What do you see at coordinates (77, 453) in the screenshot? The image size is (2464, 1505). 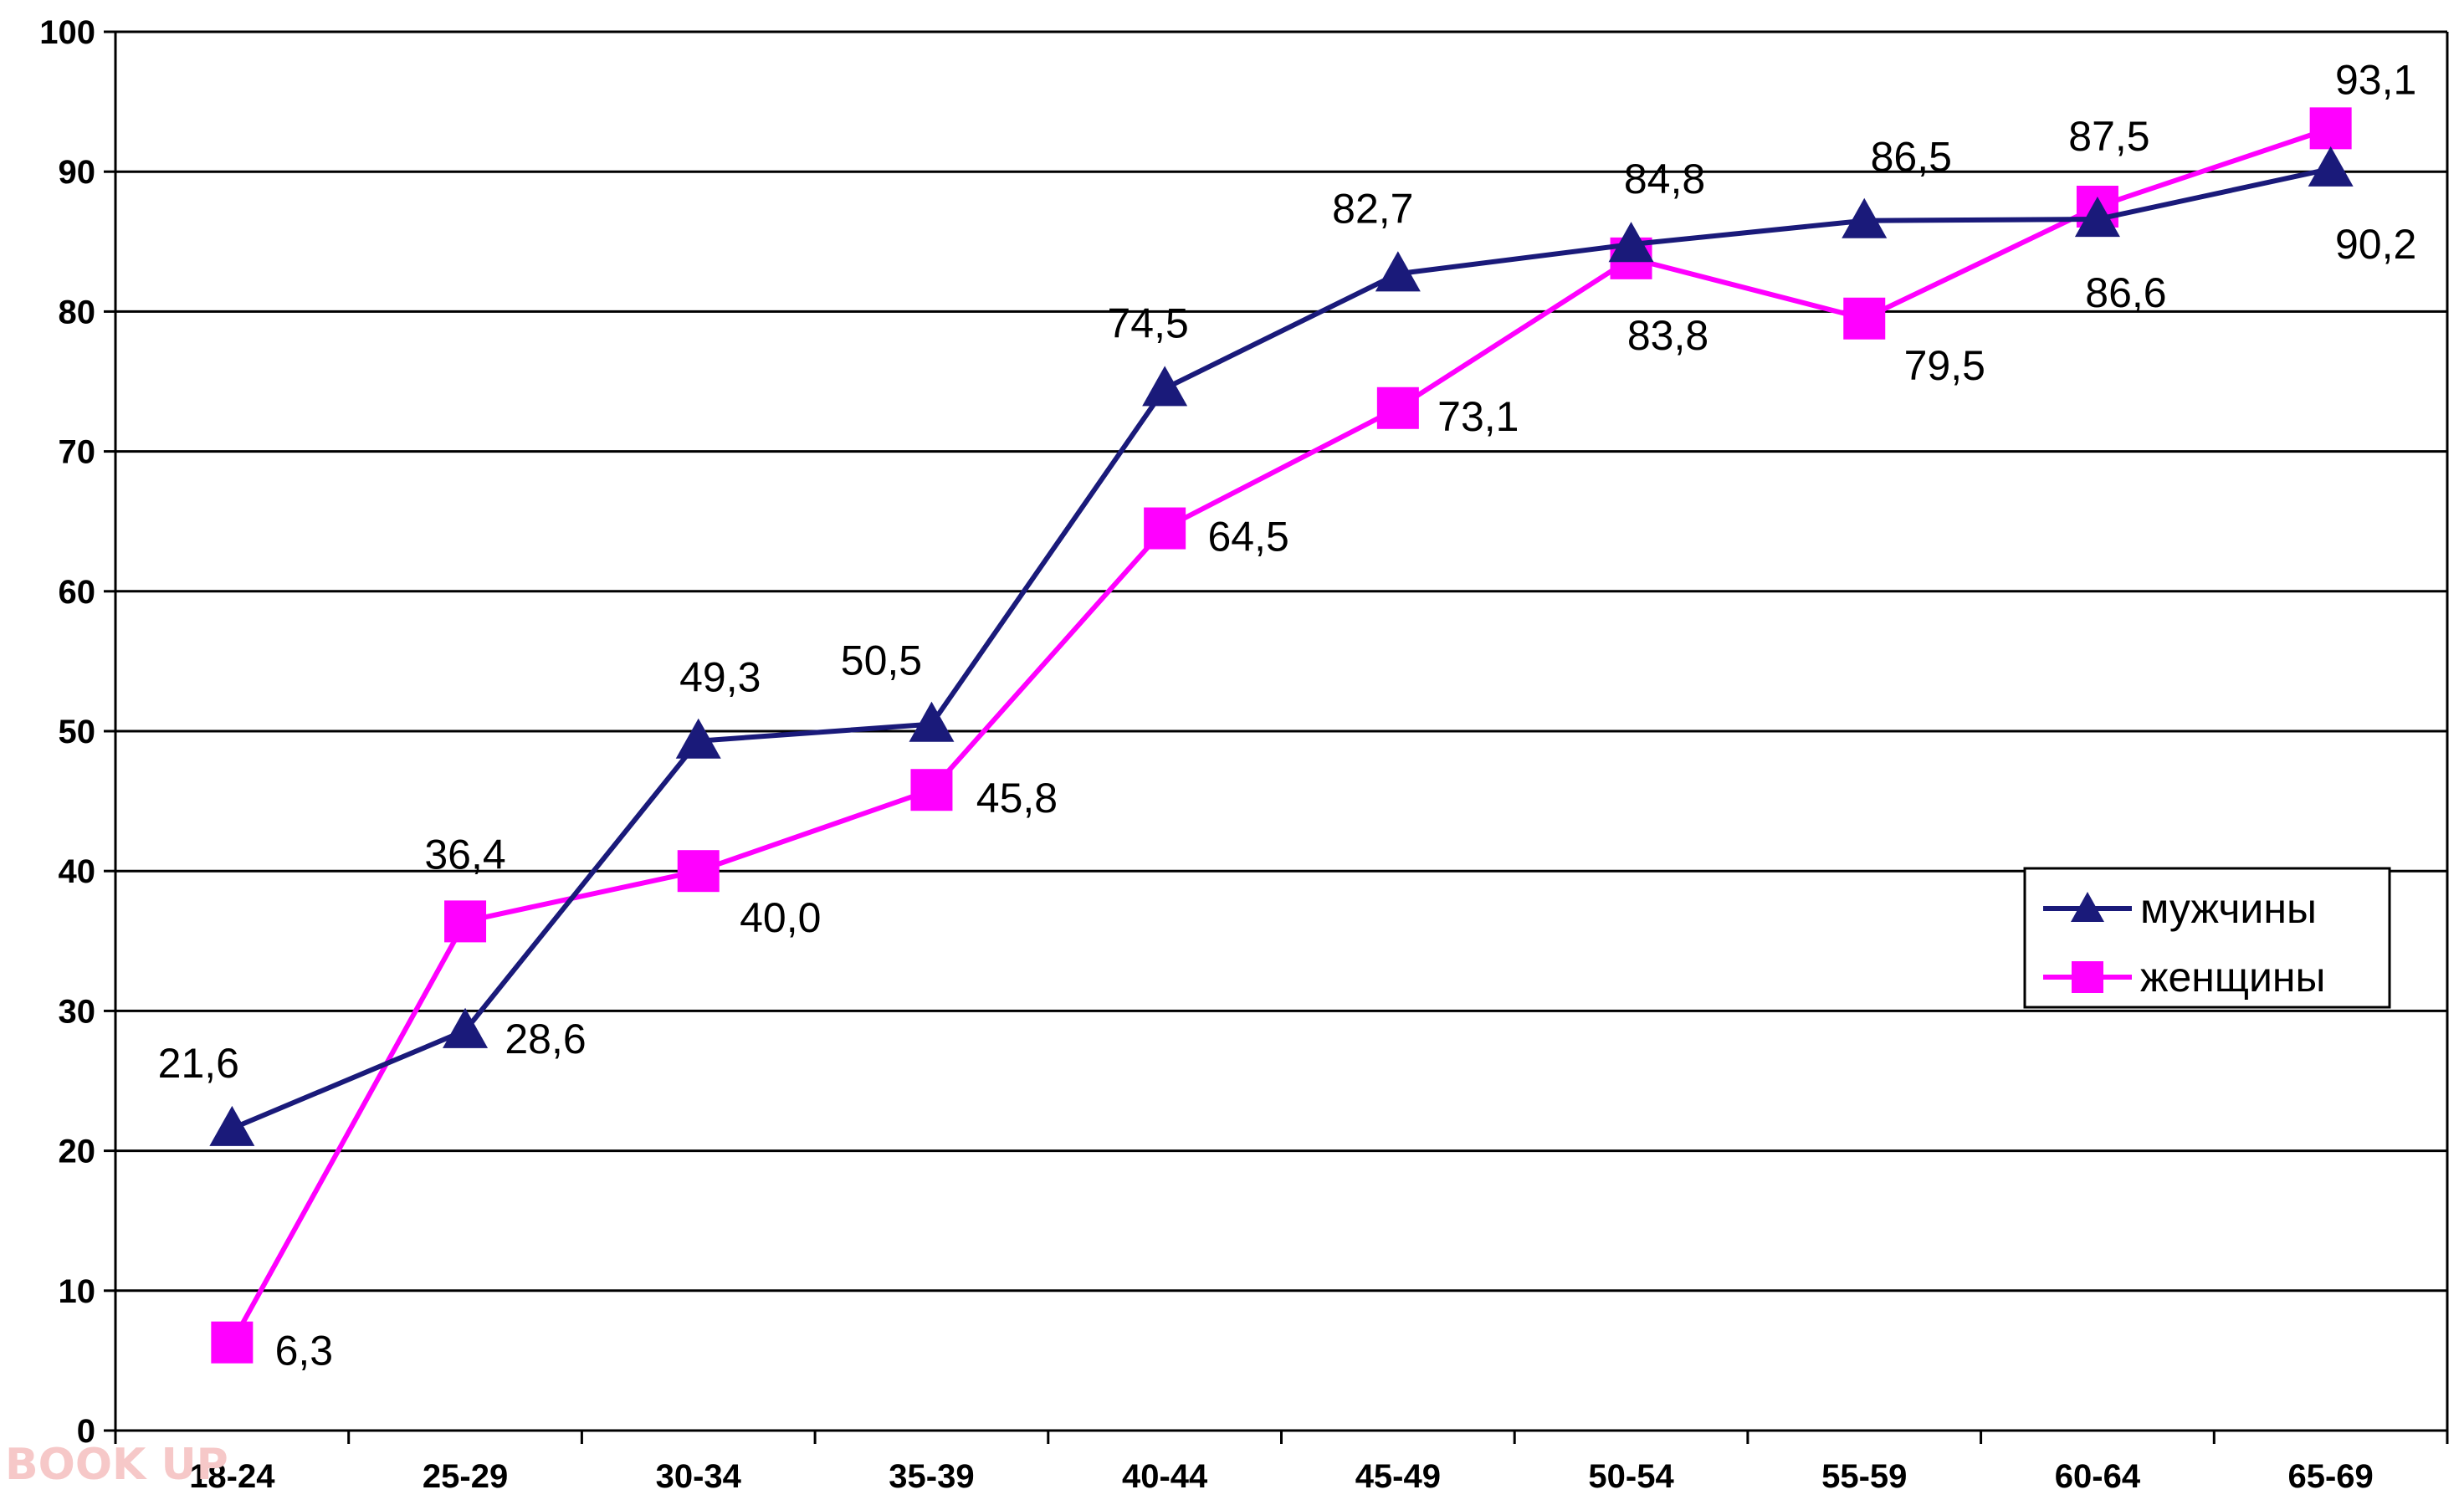 I see `y-tick-label: 70` at bounding box center [77, 453].